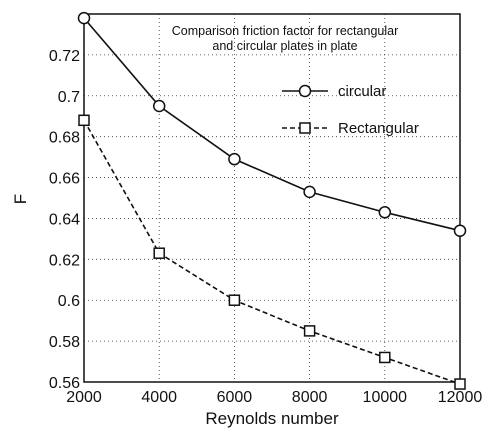 The height and width of the screenshot is (432, 491). I want to click on x-tick-label: 12000, so click(460, 397).